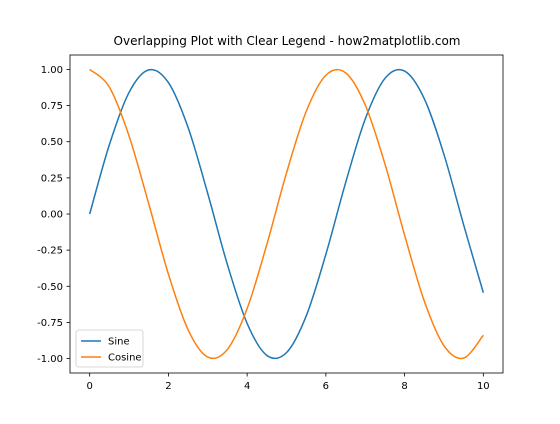 This screenshot has width=560, height=424. What do you see at coordinates (119, 342) in the screenshot?
I see `legend-label-sine: Sine` at bounding box center [119, 342].